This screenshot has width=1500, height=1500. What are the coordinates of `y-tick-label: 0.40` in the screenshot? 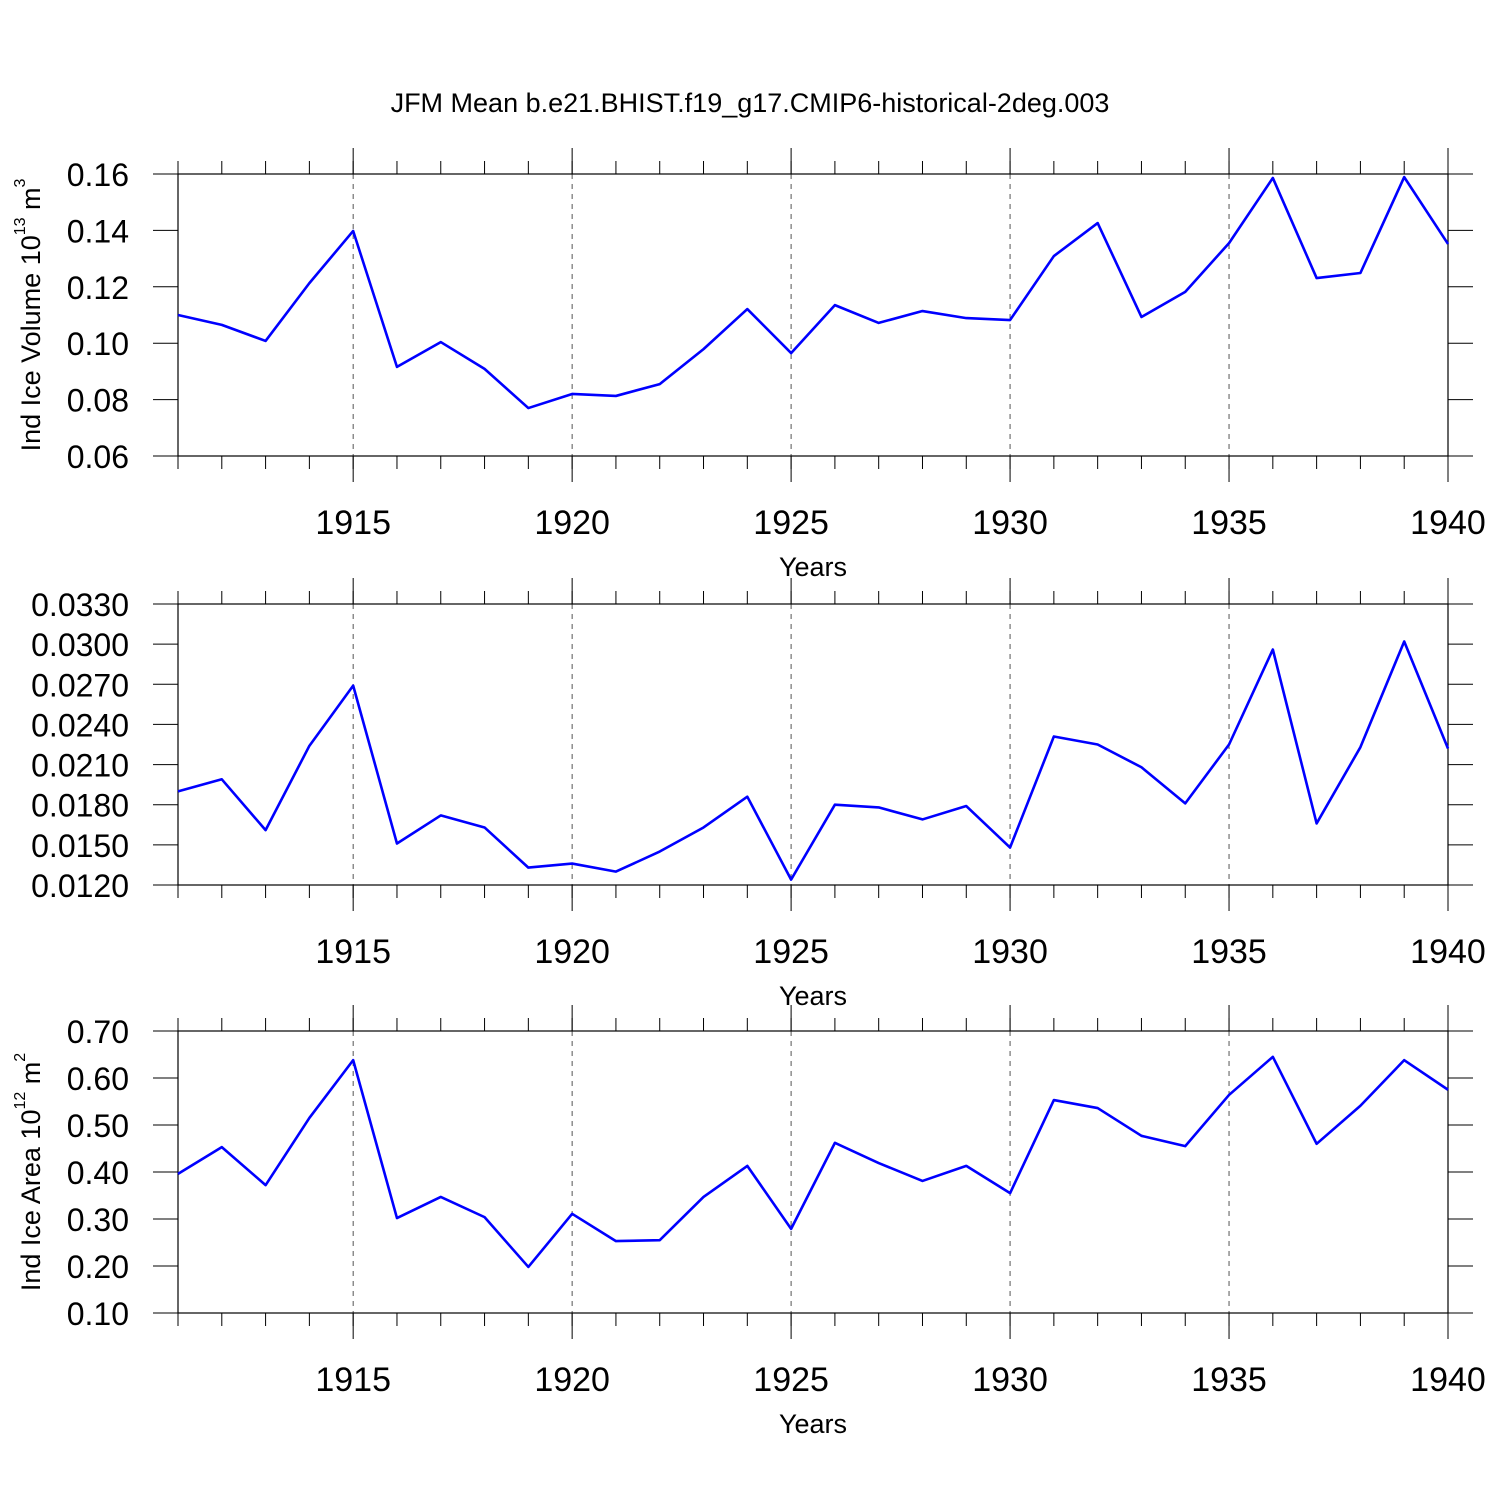 It's located at (98, 1173).